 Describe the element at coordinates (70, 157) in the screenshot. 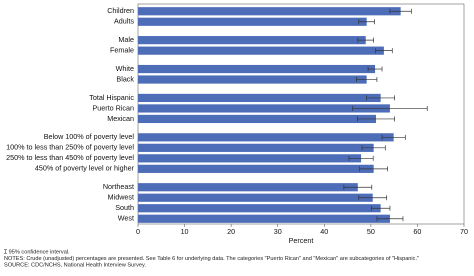

I see `y-tick-label: 250% to less than 450% of poverty level` at that location.